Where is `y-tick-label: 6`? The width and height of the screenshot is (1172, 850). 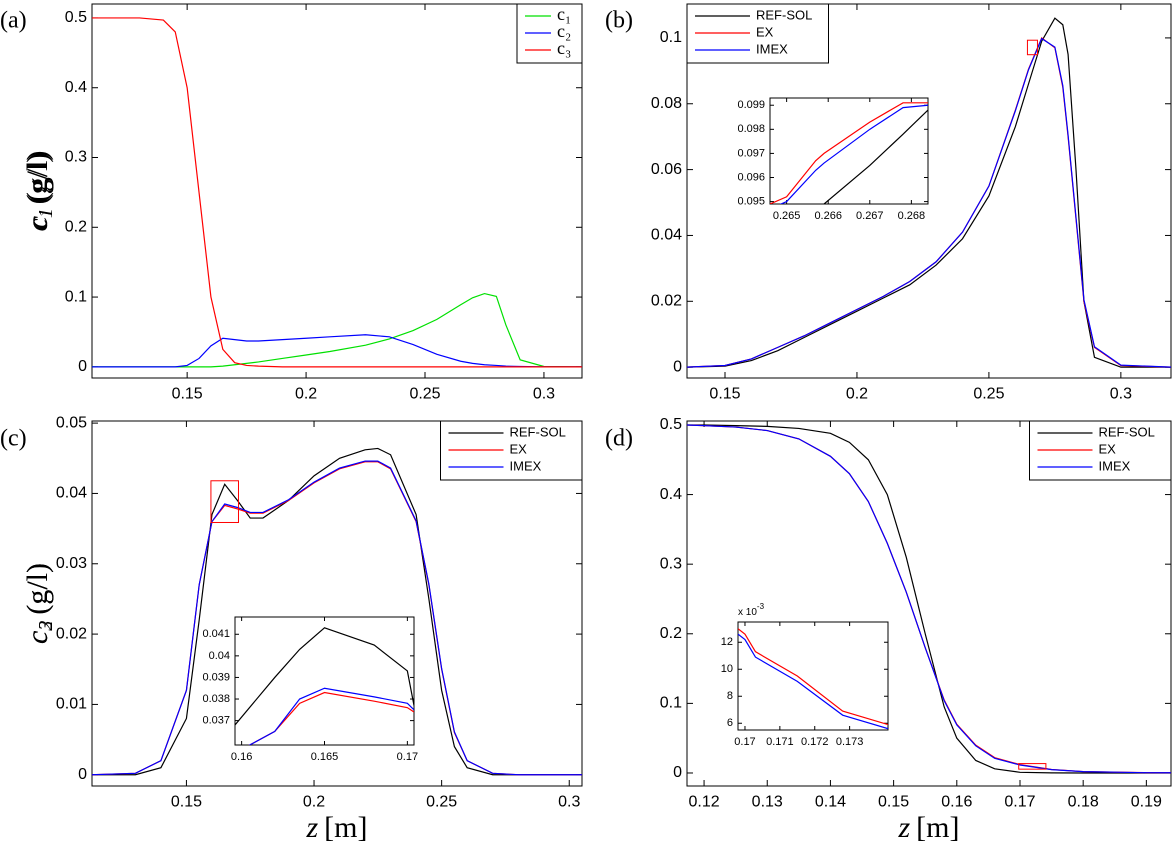
y-tick-label: 6 is located at coordinates (730, 723).